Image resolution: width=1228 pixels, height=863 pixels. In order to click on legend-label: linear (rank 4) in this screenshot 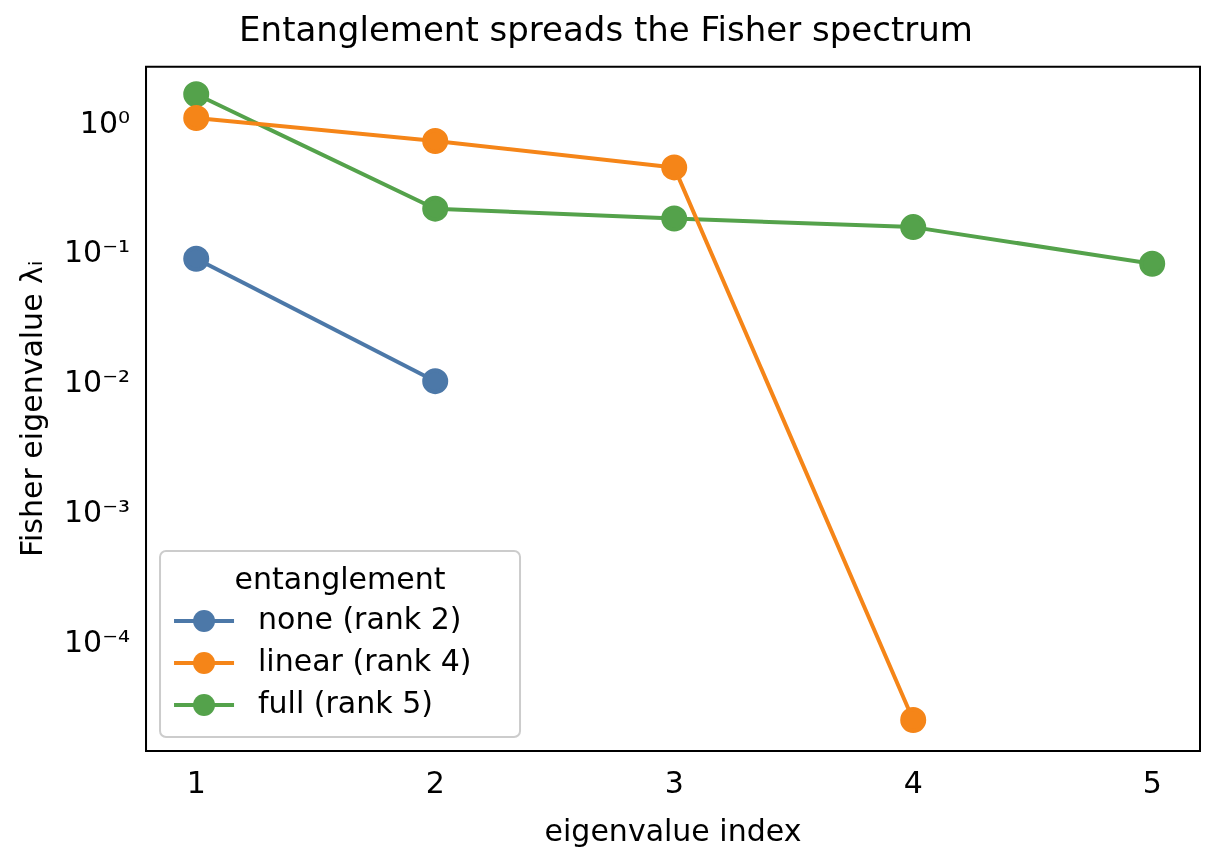, I will do `click(365, 660)`.